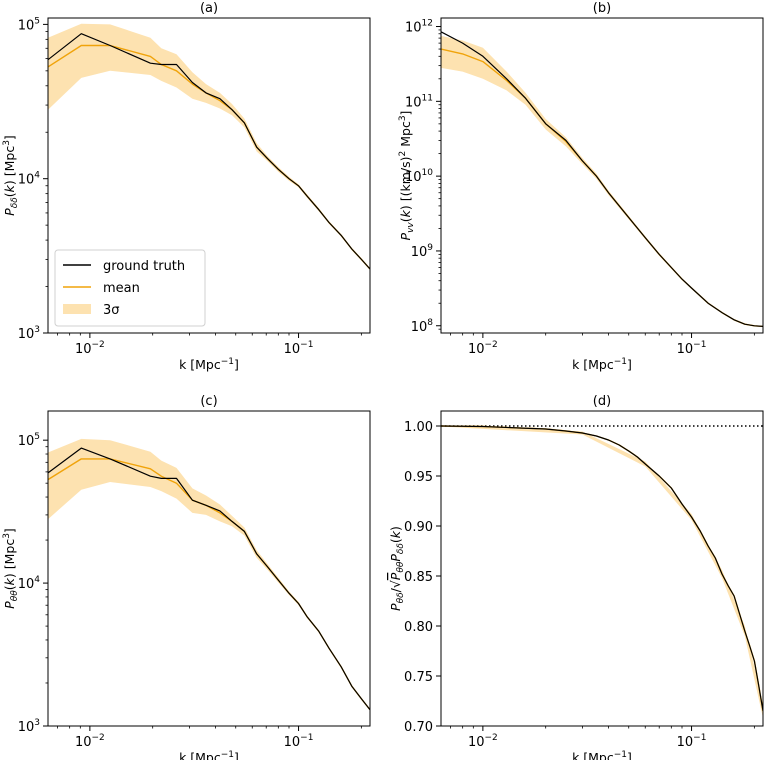  What do you see at coordinates (419, 101) in the screenshot?
I see `y-tick-label: 10¹¹` at bounding box center [419, 101].